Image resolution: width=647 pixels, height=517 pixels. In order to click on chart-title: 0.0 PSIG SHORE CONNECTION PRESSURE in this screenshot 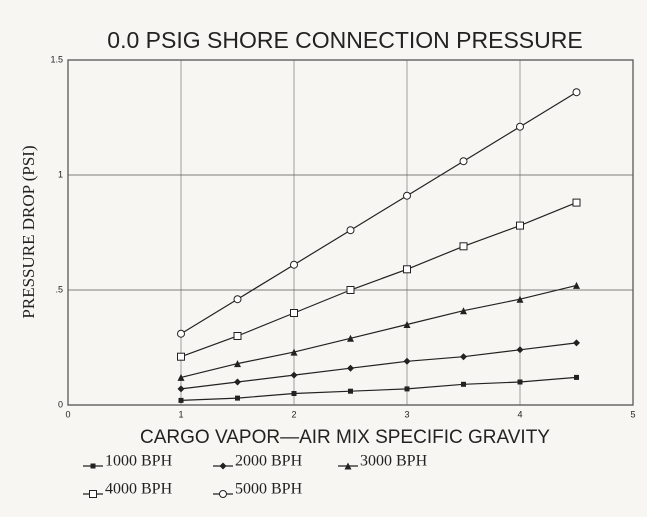, I will do `click(344, 40)`.